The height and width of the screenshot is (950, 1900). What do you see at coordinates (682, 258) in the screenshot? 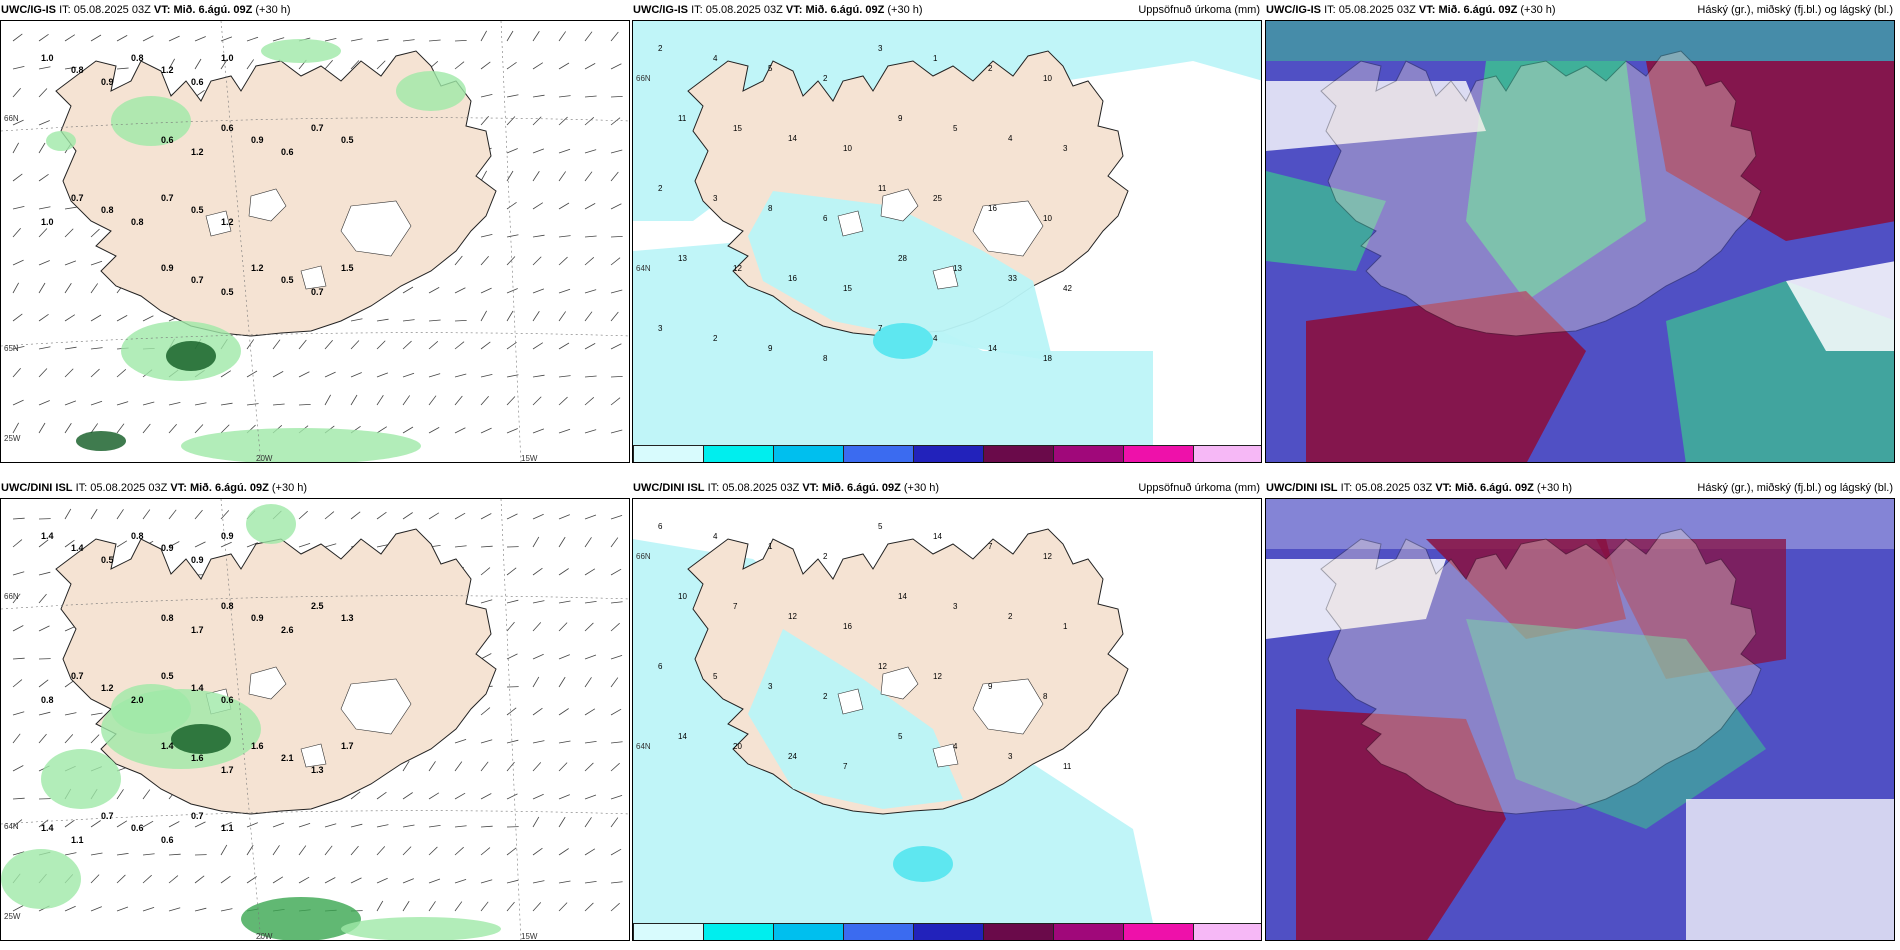
I see `accum-value-label: 13` at bounding box center [682, 258].